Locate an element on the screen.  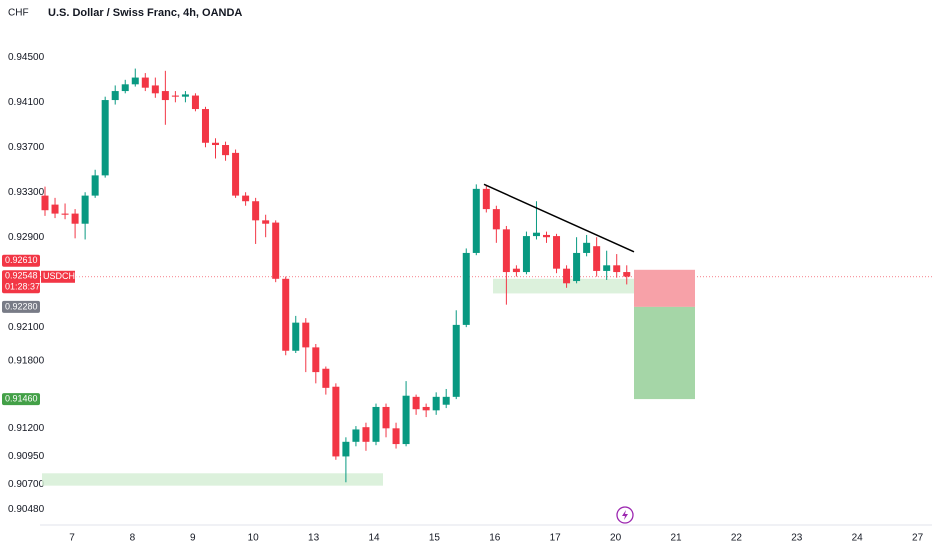
price-tag: 0.92610 is located at coordinates (21, 260).